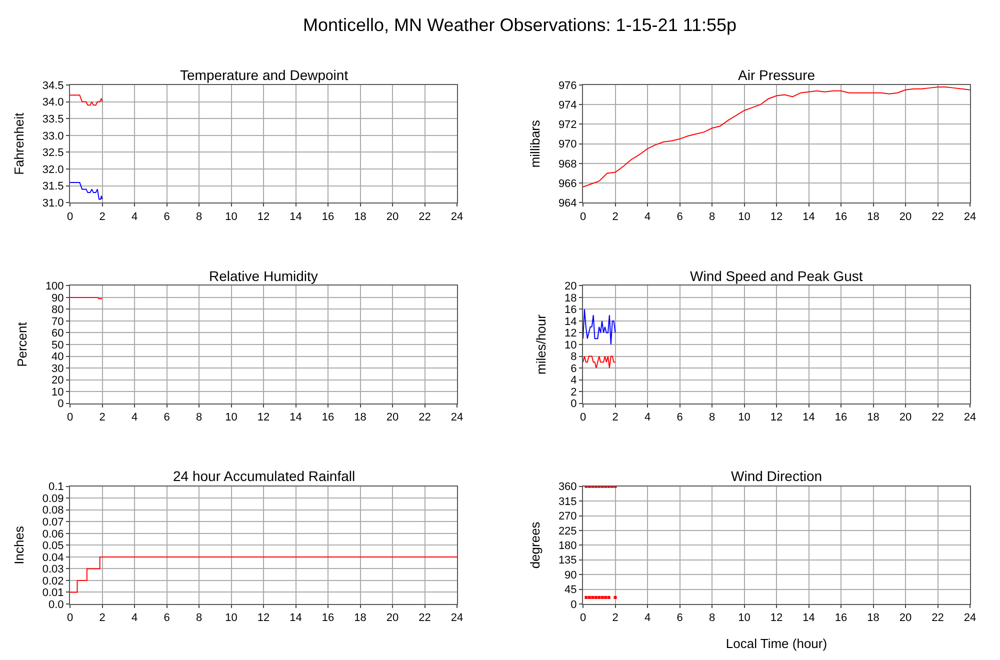 The width and height of the screenshot is (1000, 660). What do you see at coordinates (58, 322) in the screenshot?
I see `y-tick-label: 70` at bounding box center [58, 322].